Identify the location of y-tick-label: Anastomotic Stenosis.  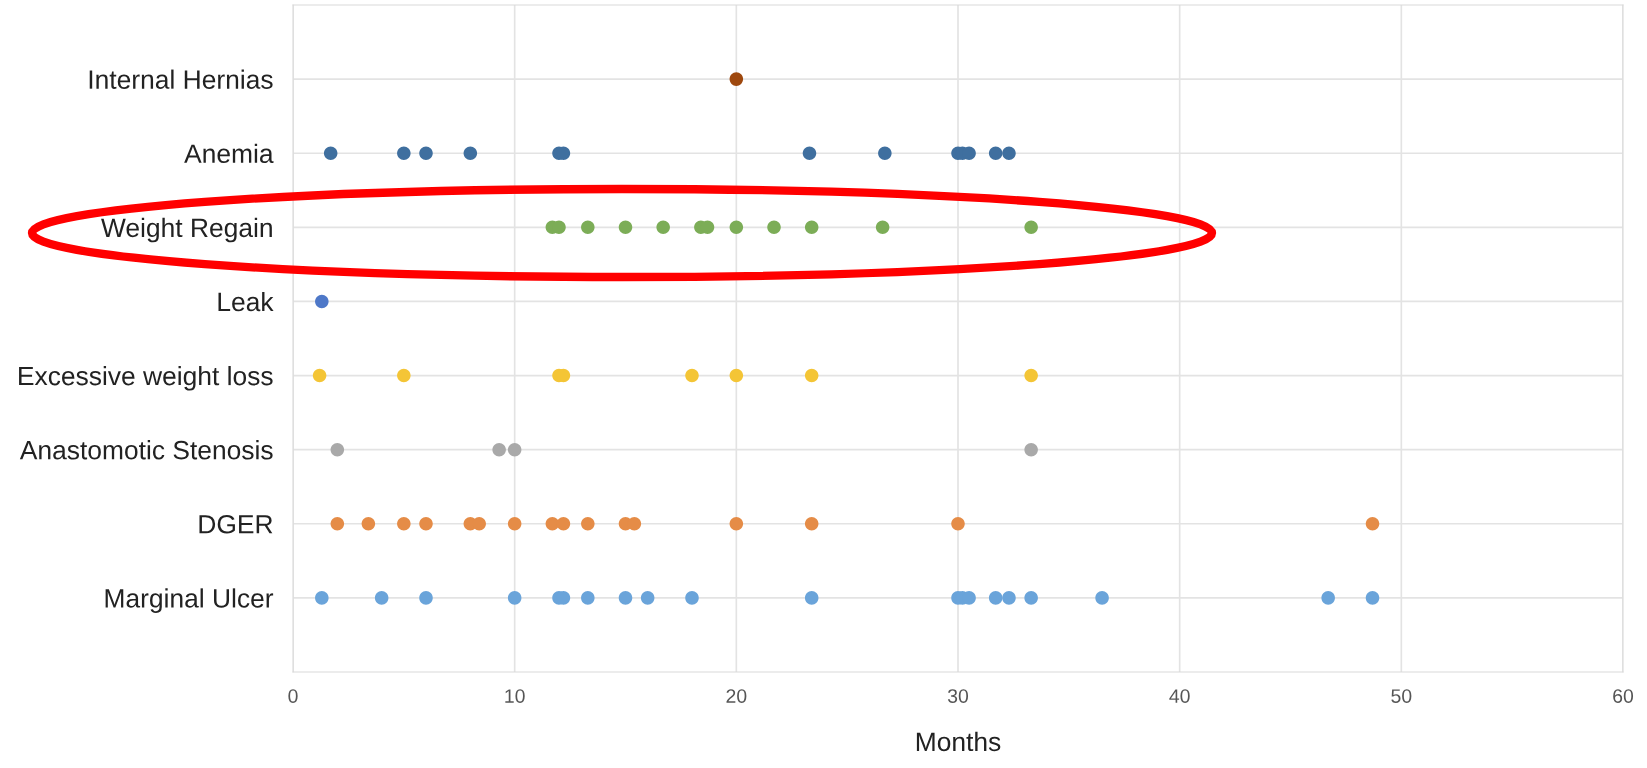
(146, 450).